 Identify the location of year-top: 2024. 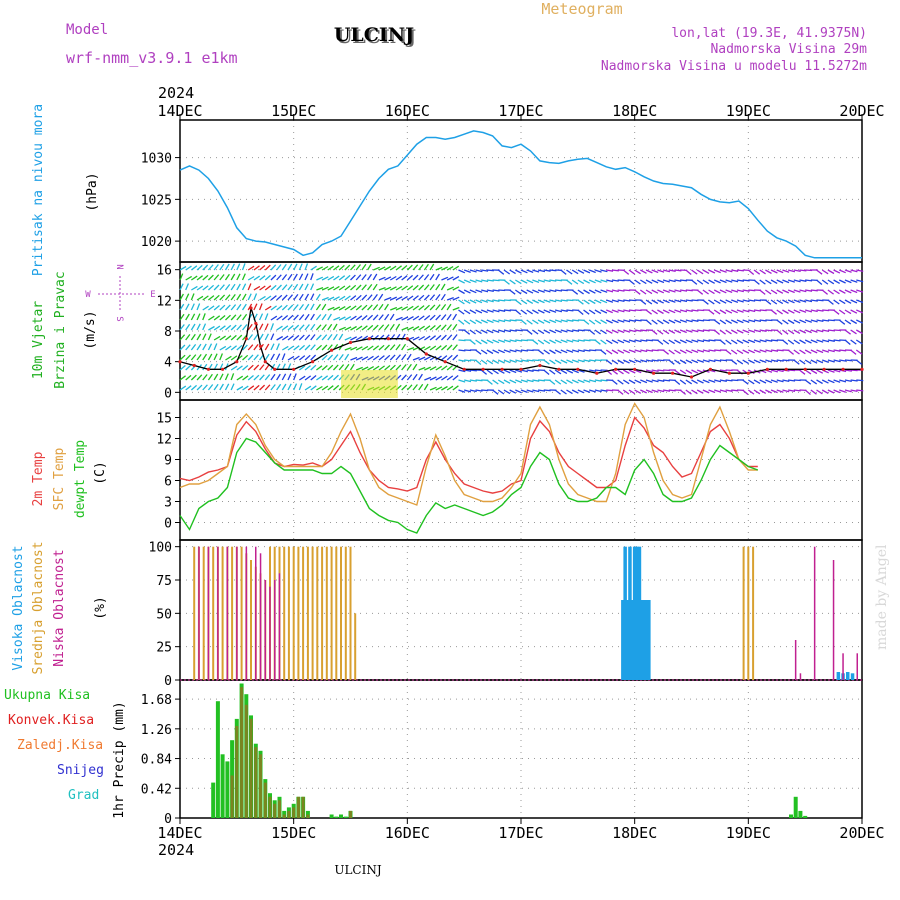
(176, 93).